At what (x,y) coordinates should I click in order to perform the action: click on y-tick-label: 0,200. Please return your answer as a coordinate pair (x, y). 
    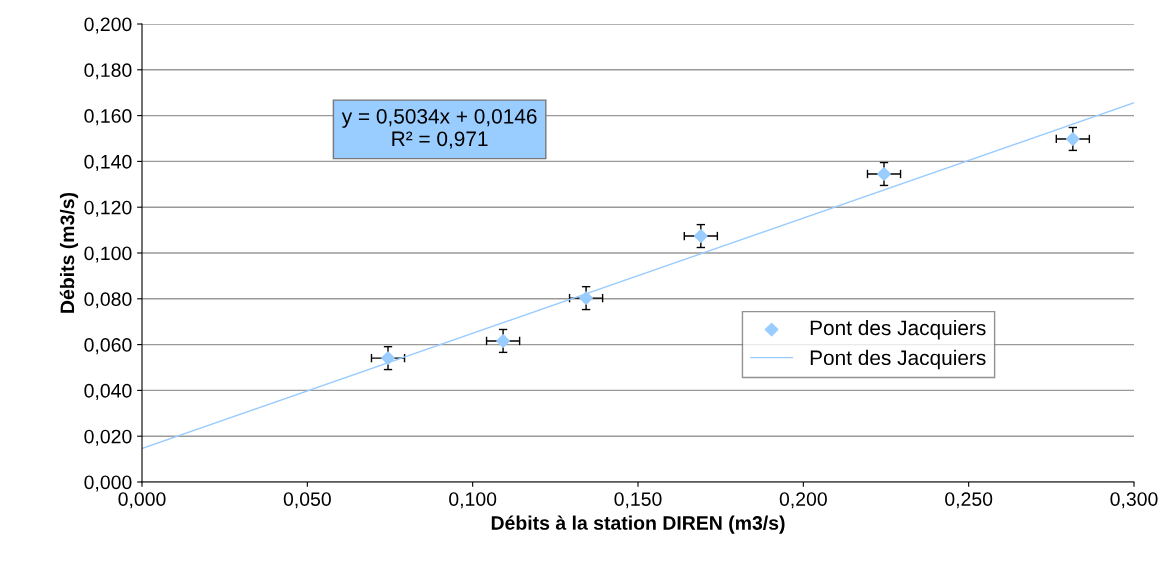
    Looking at the image, I should click on (108, 25).